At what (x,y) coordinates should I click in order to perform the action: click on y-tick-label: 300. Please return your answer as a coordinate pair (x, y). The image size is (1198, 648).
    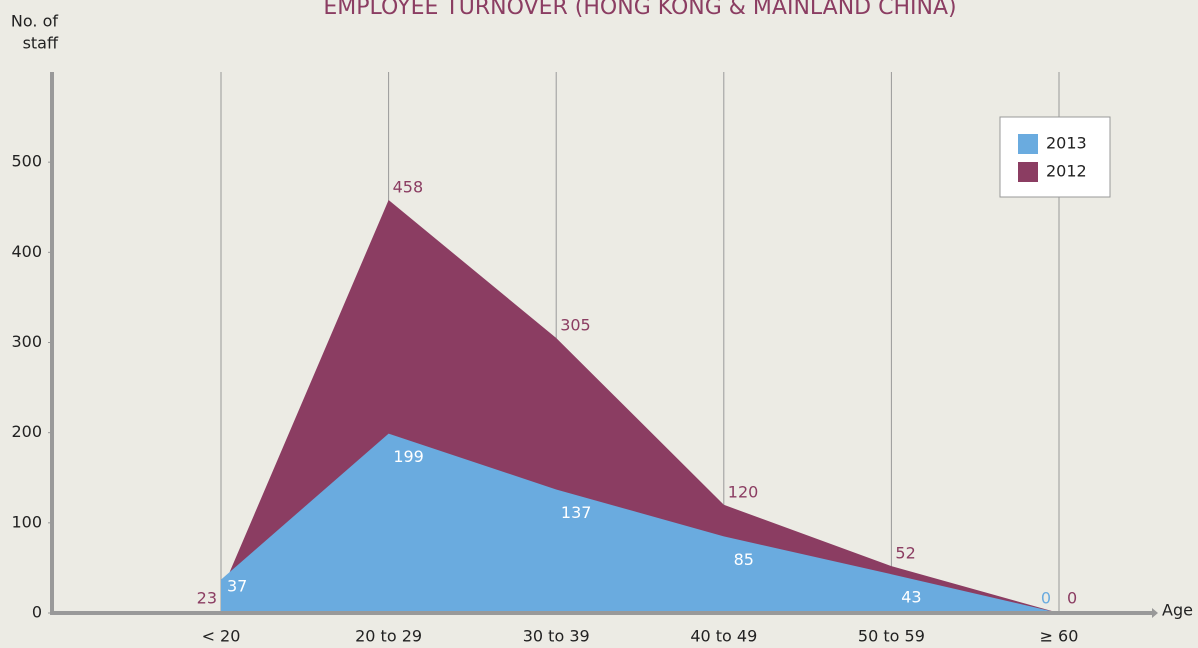
    Looking at the image, I should click on (26, 341).